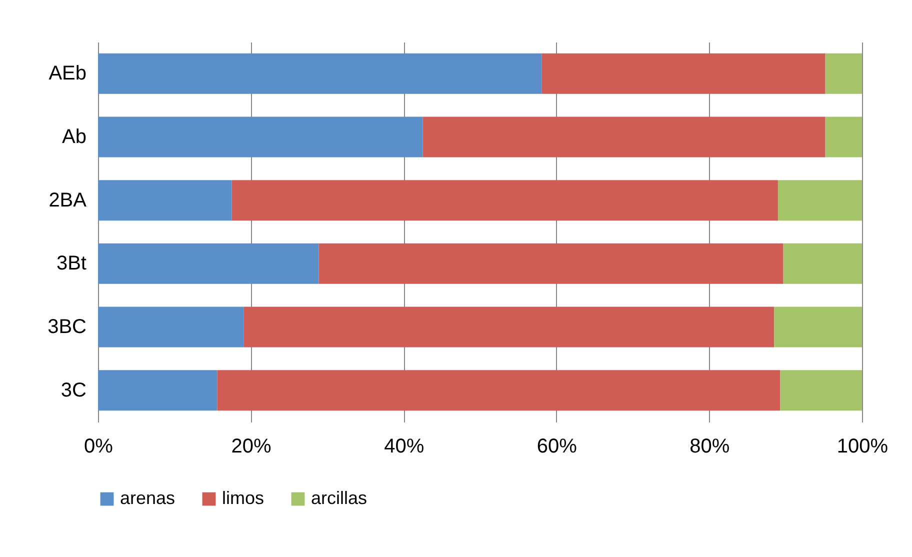  Describe the element at coordinates (339, 498) in the screenshot. I see `legend-label: arcillas` at that location.